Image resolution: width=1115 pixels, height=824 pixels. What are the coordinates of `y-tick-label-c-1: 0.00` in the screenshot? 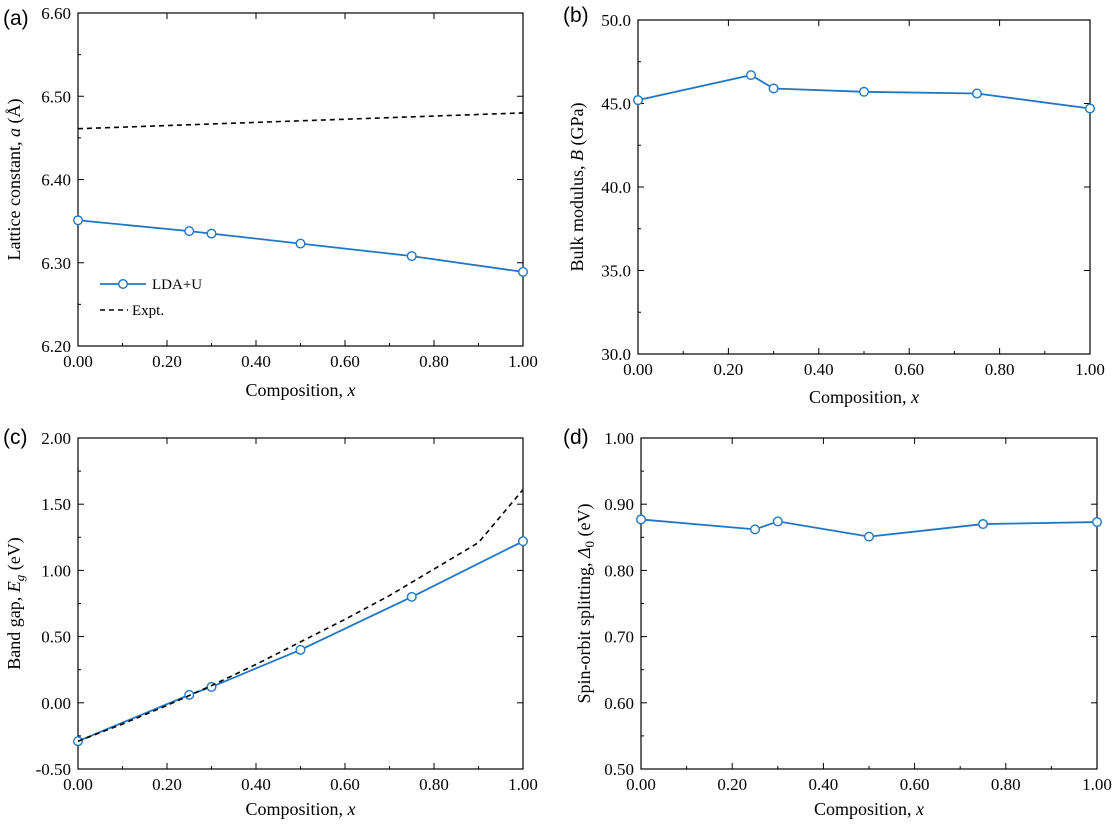 It's located at (56, 703).